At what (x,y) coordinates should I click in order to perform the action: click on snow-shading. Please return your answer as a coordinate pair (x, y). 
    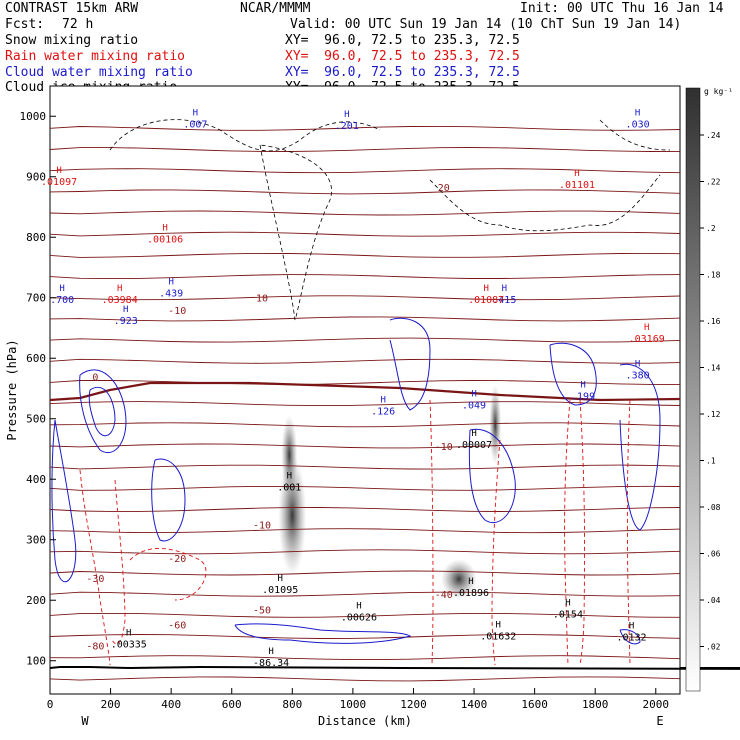
    Looking at the image, I should click on (390, 492).